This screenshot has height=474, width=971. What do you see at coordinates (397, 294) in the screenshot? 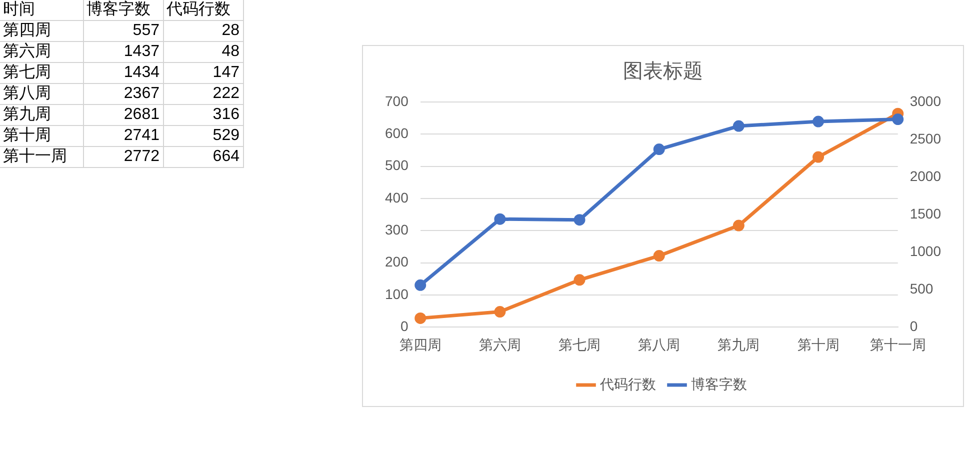
I see `y-tick-label: 100` at bounding box center [397, 294].